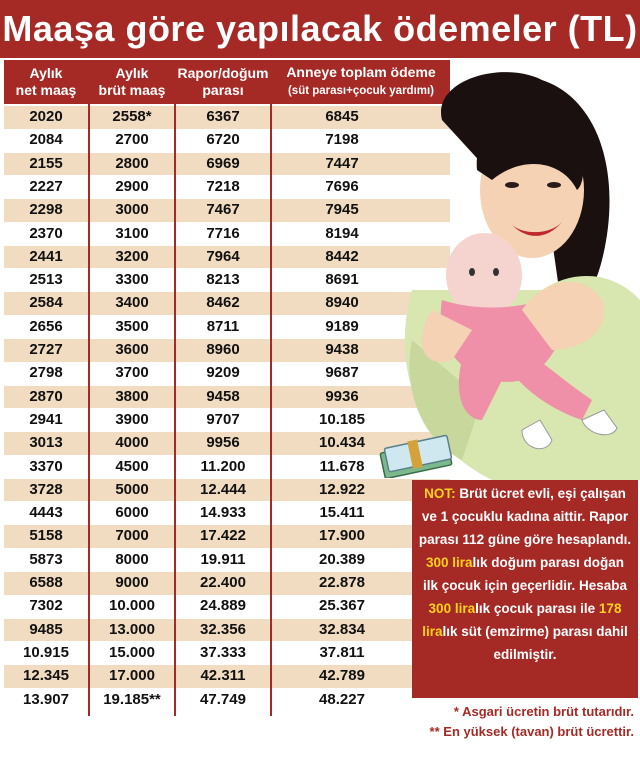  What do you see at coordinates (132, 466) in the screenshot?
I see `cell-brut: 4500` at bounding box center [132, 466].